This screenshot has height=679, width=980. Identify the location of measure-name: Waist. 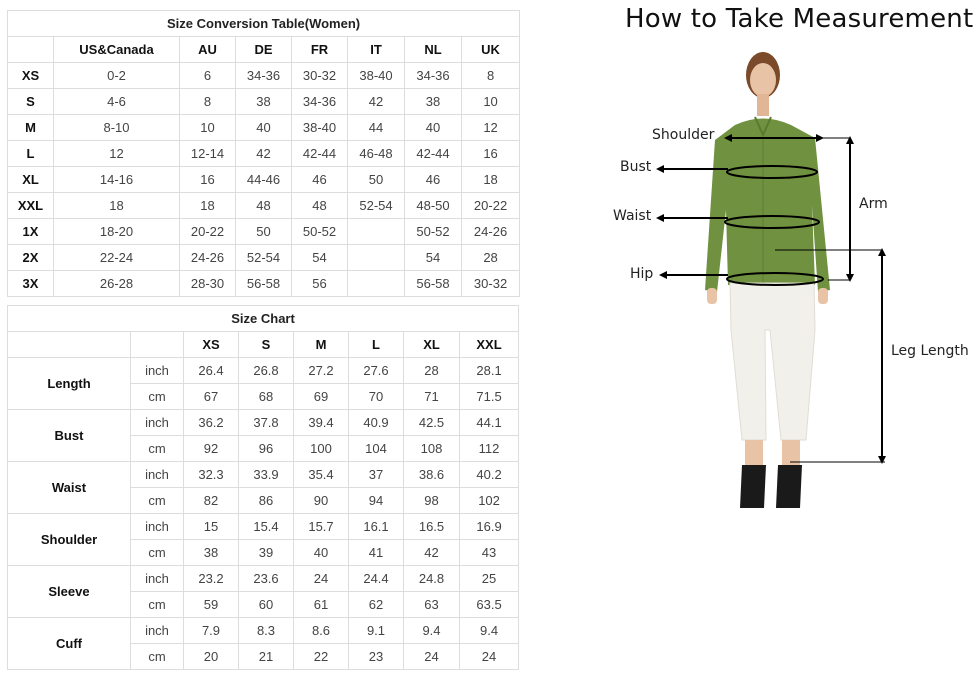
(69, 487).